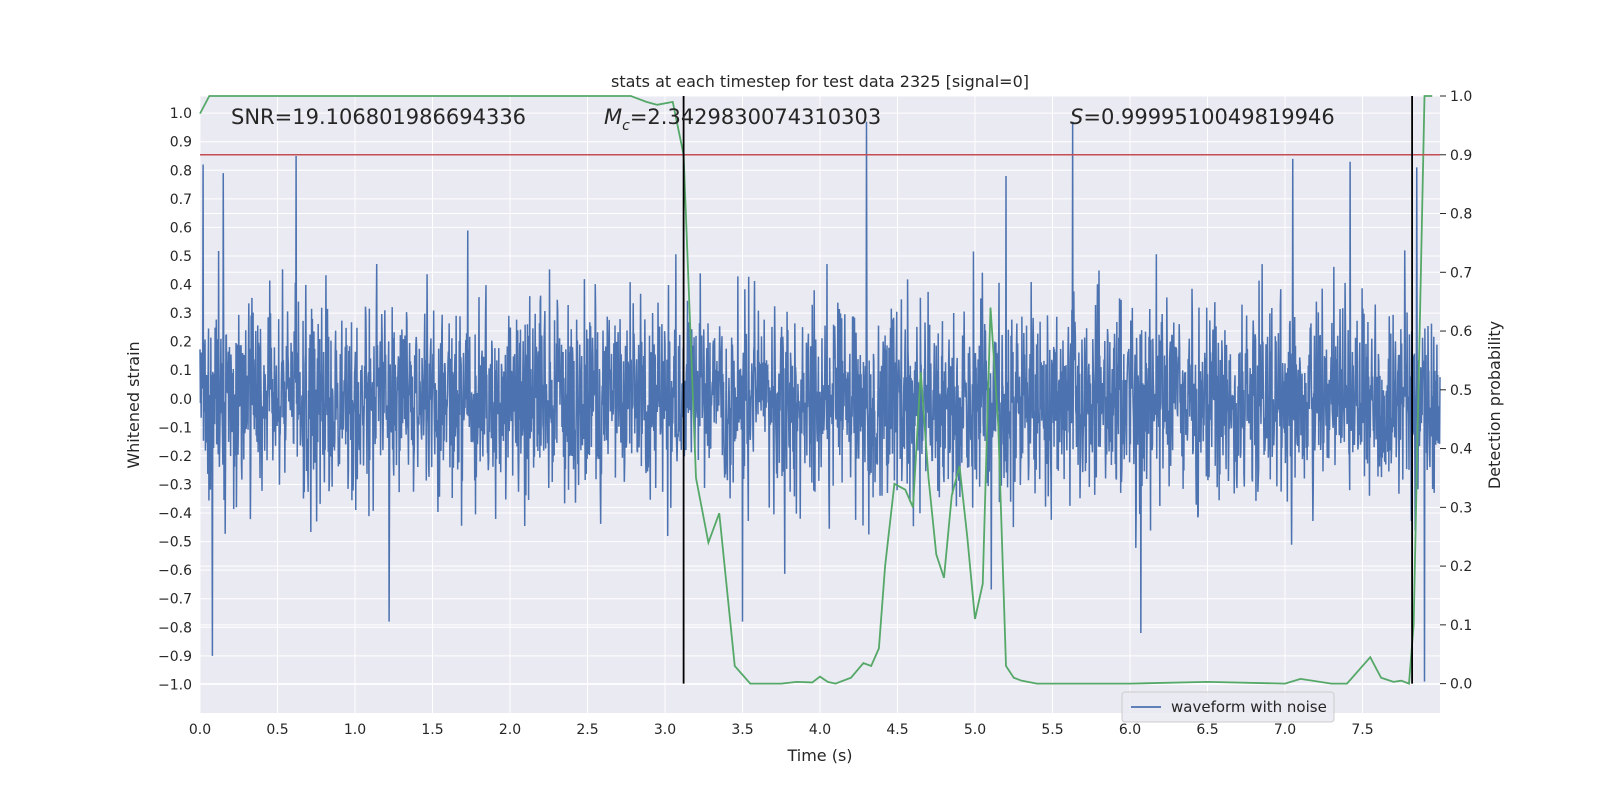 The height and width of the screenshot is (804, 1600). What do you see at coordinates (1461, 508) in the screenshot?
I see `y-right-tick-label: 0.3` at bounding box center [1461, 508].